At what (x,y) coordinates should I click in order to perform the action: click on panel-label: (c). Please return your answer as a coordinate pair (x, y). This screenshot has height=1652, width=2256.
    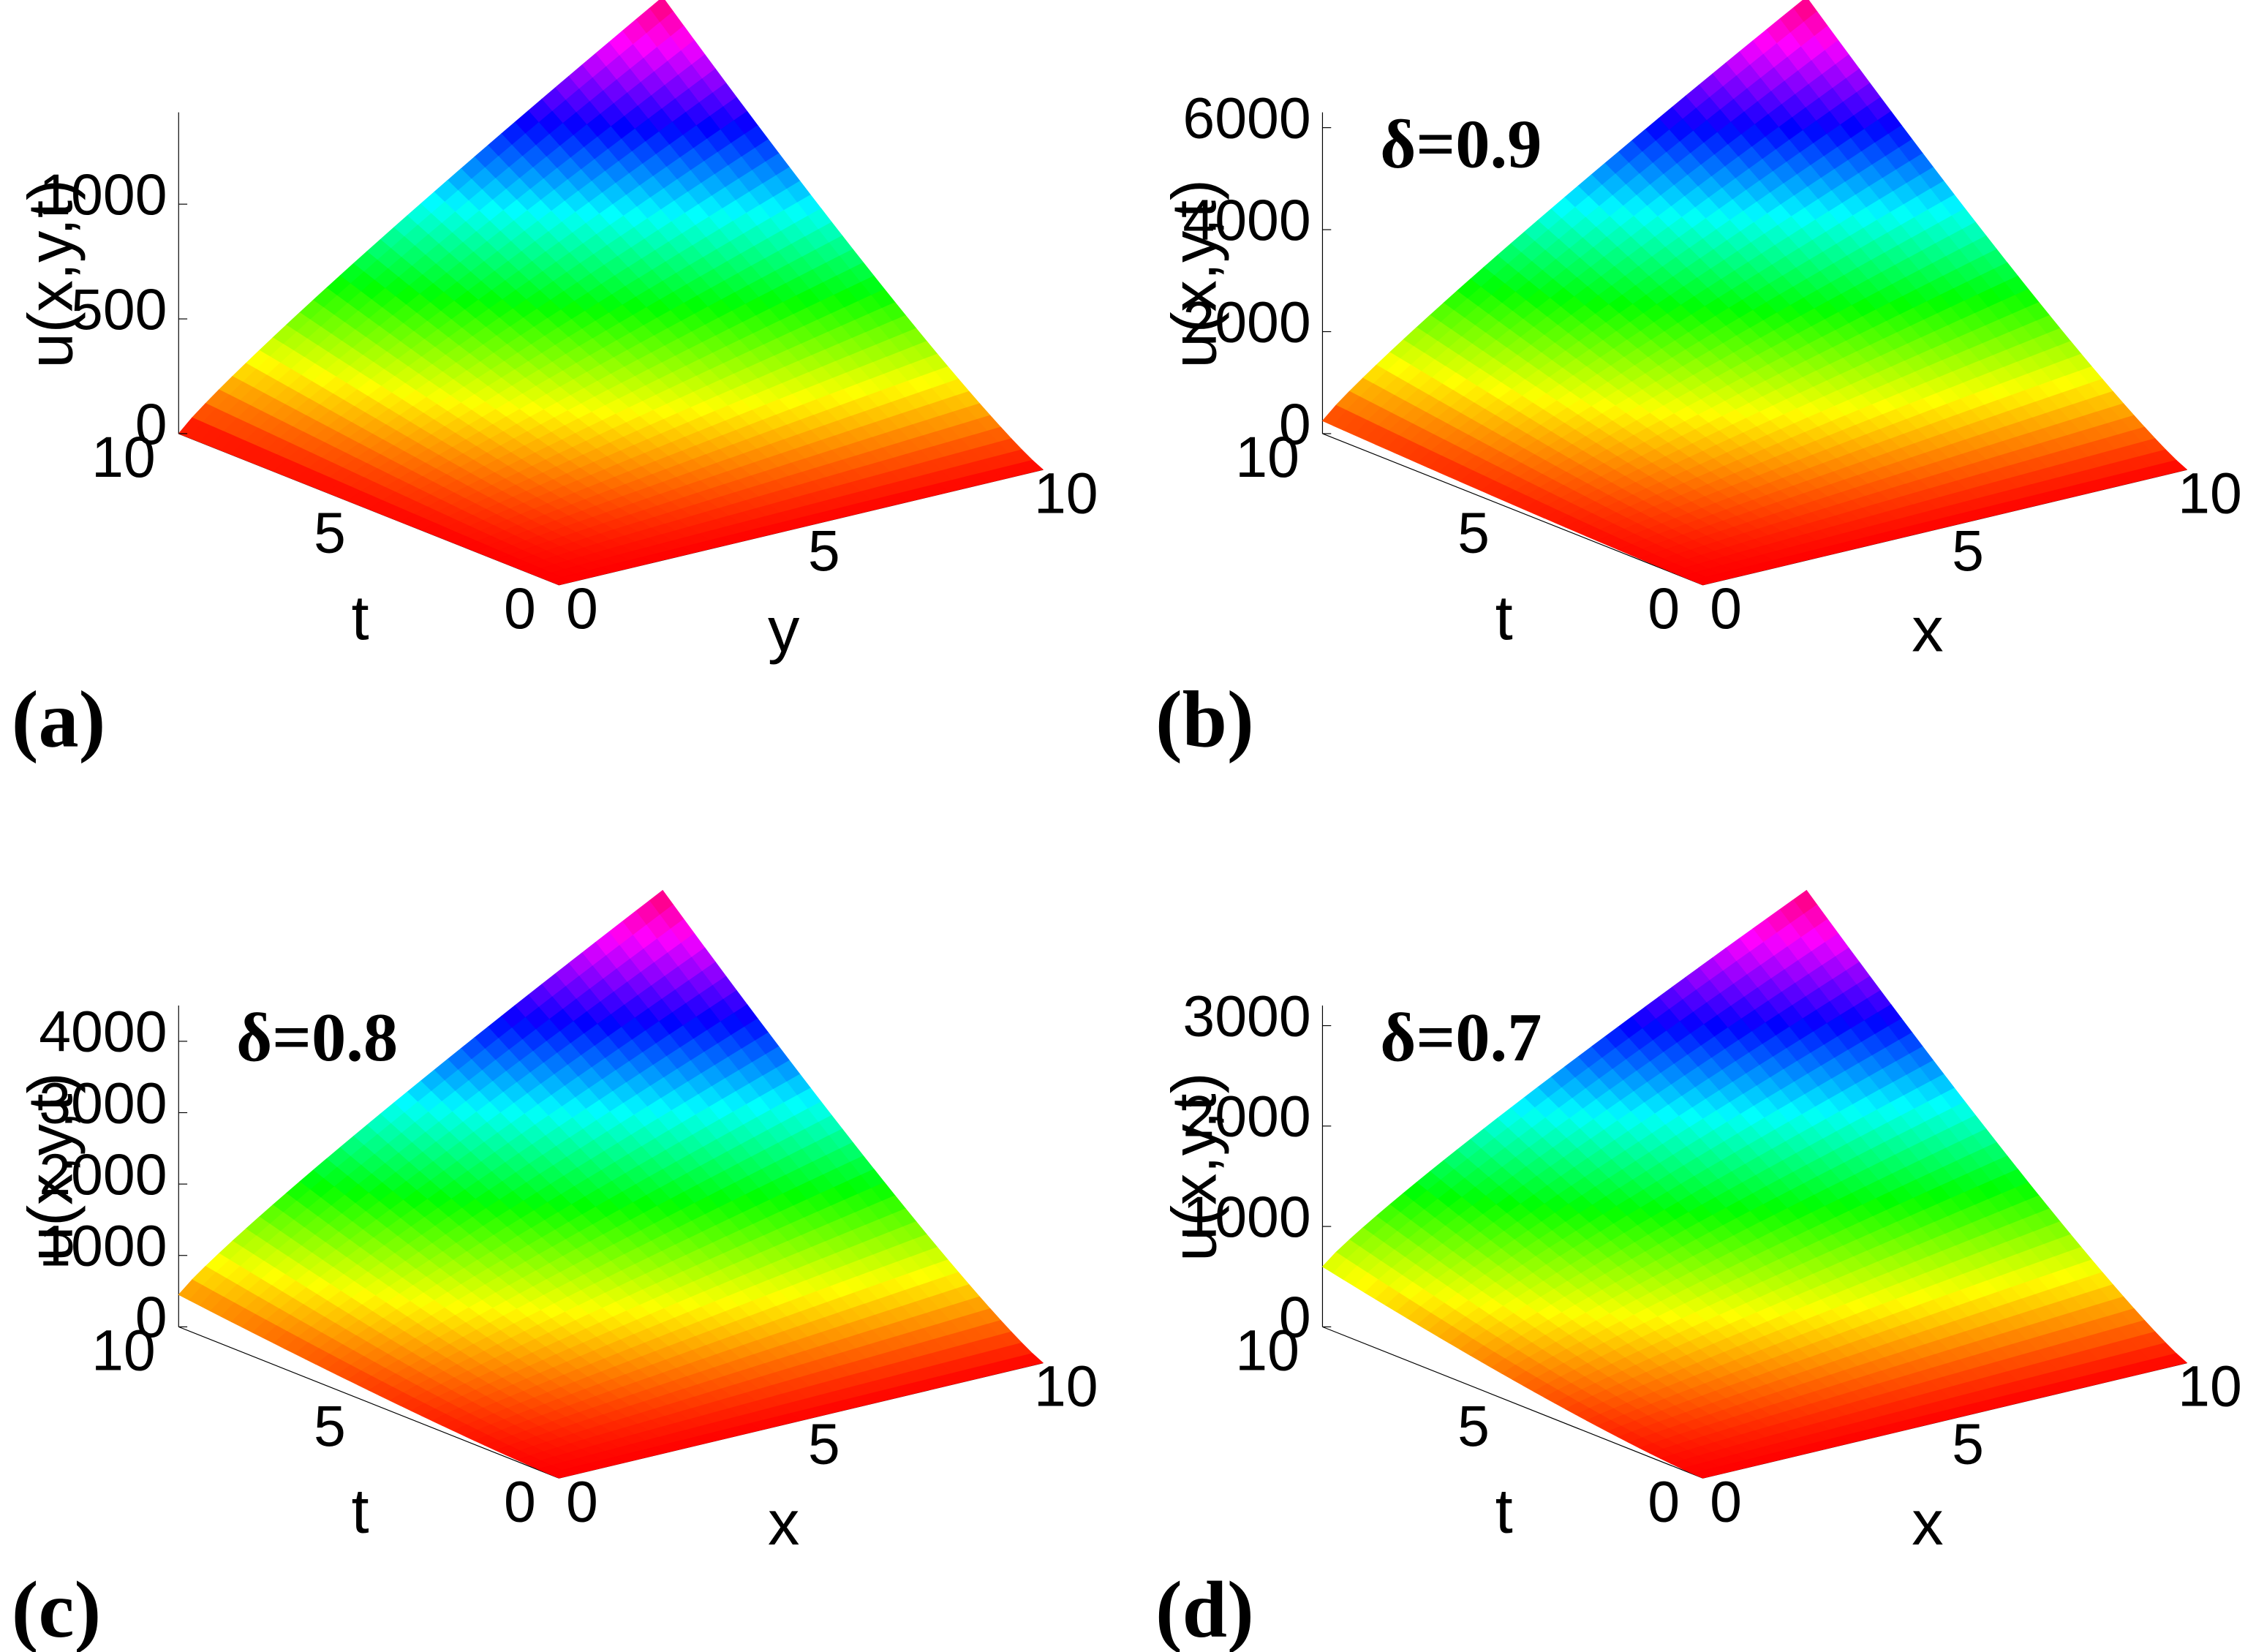
    Looking at the image, I should click on (57, 1608).